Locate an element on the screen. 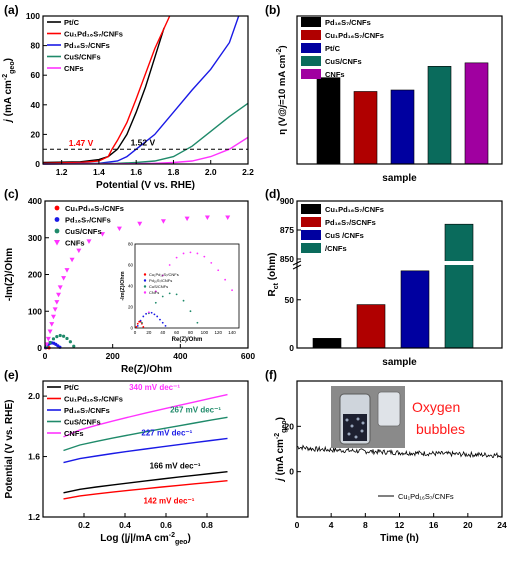  annotation: 142 mV dec⁻¹ is located at coordinates (168, 500).